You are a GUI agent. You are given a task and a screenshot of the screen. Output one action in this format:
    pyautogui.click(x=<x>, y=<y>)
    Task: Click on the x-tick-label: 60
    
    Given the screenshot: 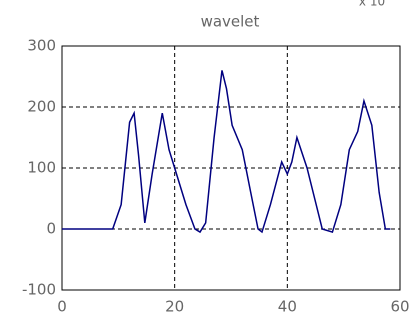 What is the action you would take?
    pyautogui.click(x=399, y=307)
    